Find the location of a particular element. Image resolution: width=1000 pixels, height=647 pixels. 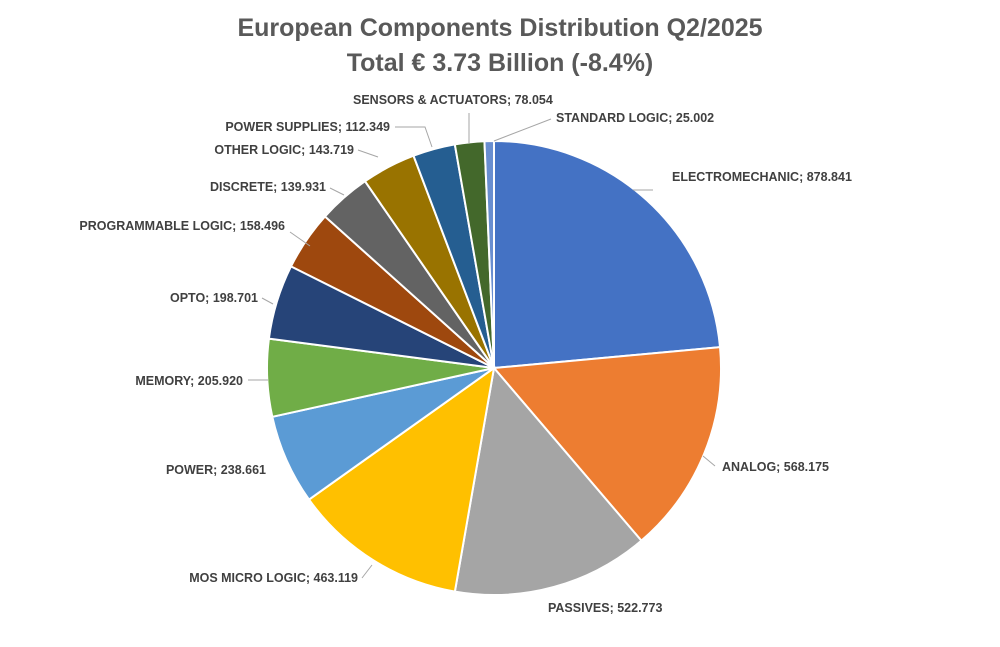

leader-line-opto is located at coordinates (267, 301).